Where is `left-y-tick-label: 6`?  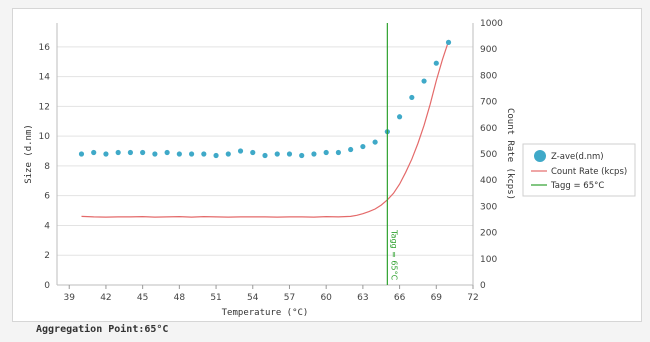 left-y-tick-label: 6 is located at coordinates (47, 197).